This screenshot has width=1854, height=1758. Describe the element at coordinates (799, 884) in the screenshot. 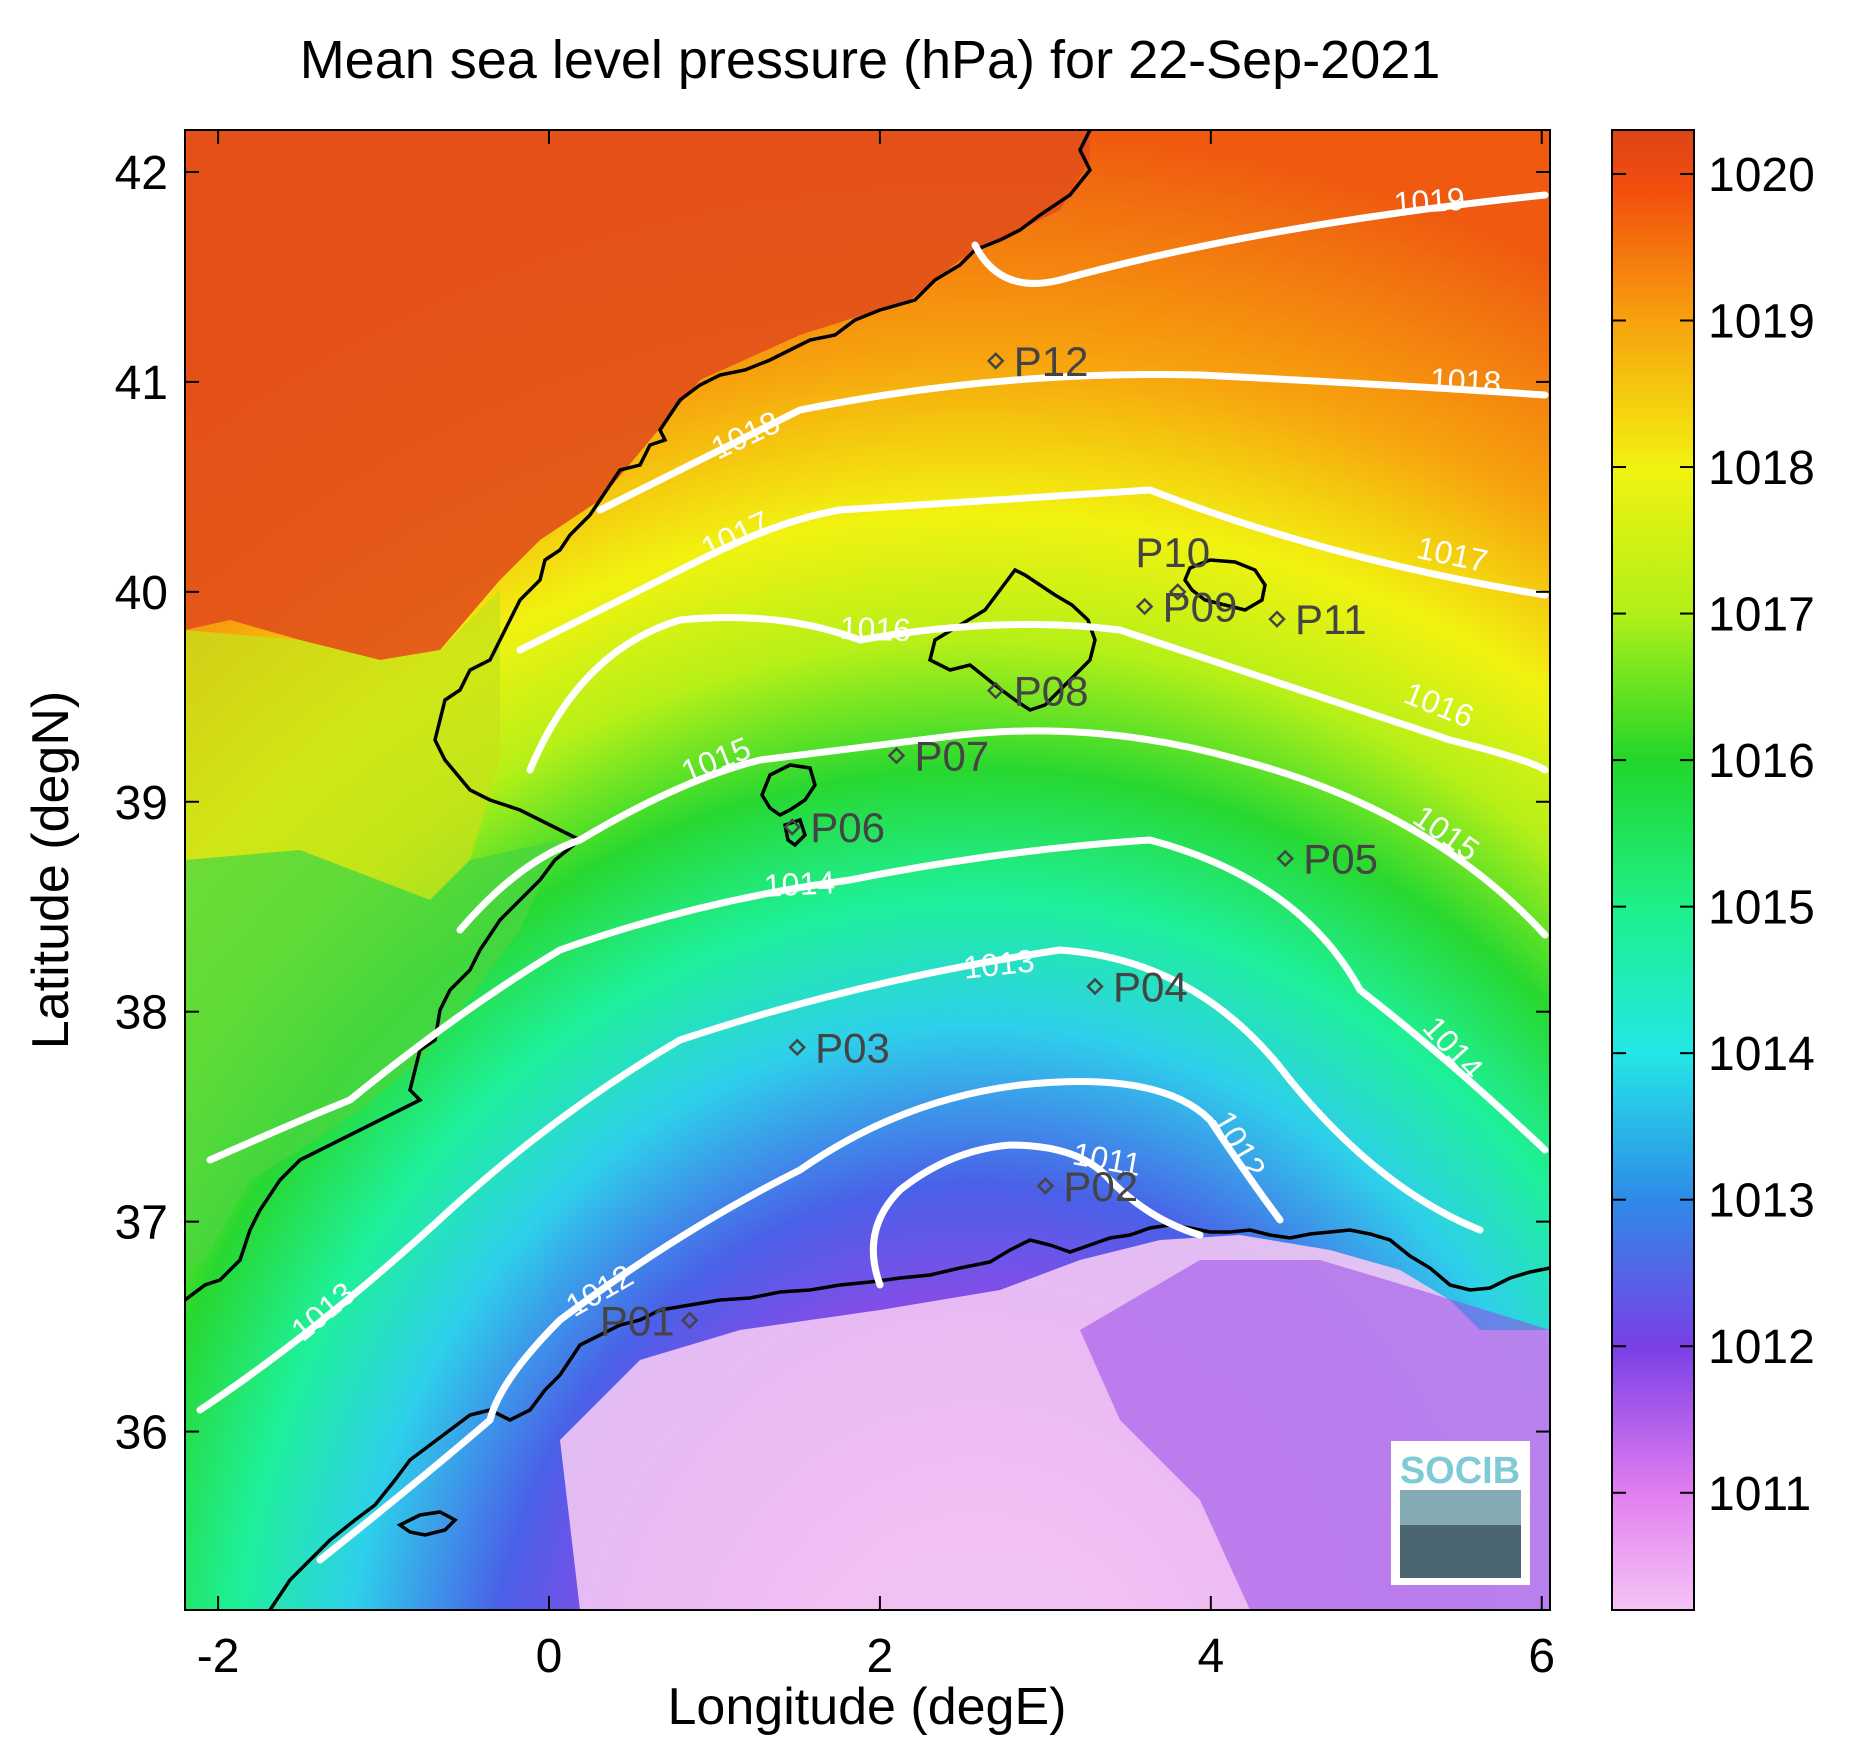

I see `isobar-label: 1014` at that location.